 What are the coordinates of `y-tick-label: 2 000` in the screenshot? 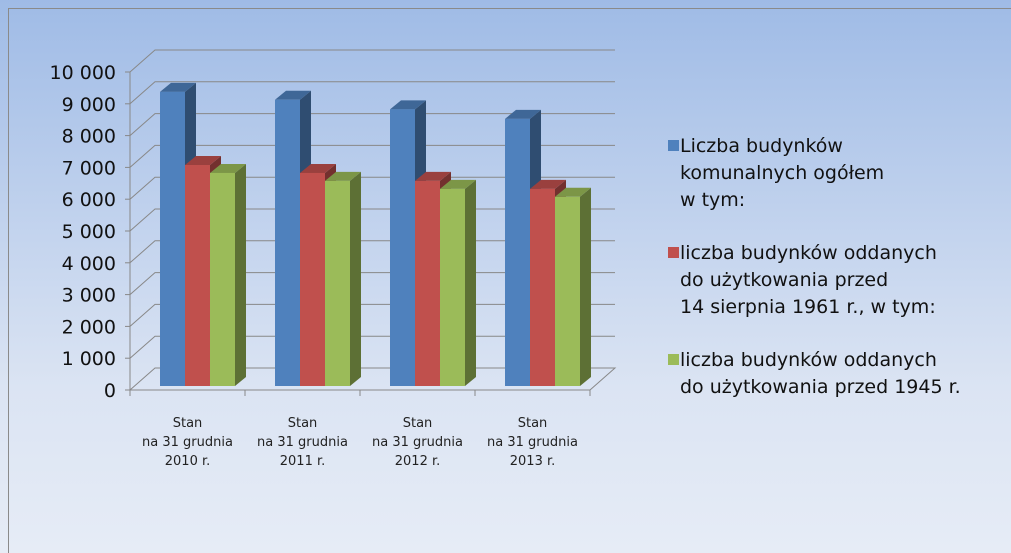 It's located at (89, 327).